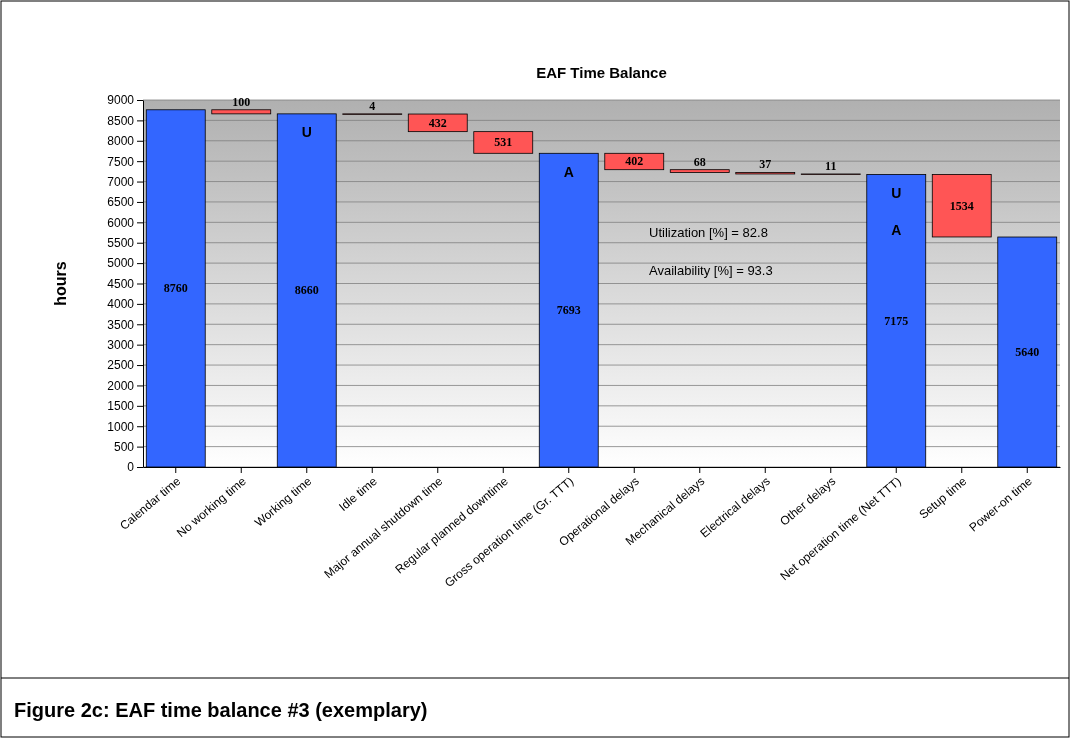  Describe the element at coordinates (175, 288) in the screenshot. I see `data-label: 8760` at that location.